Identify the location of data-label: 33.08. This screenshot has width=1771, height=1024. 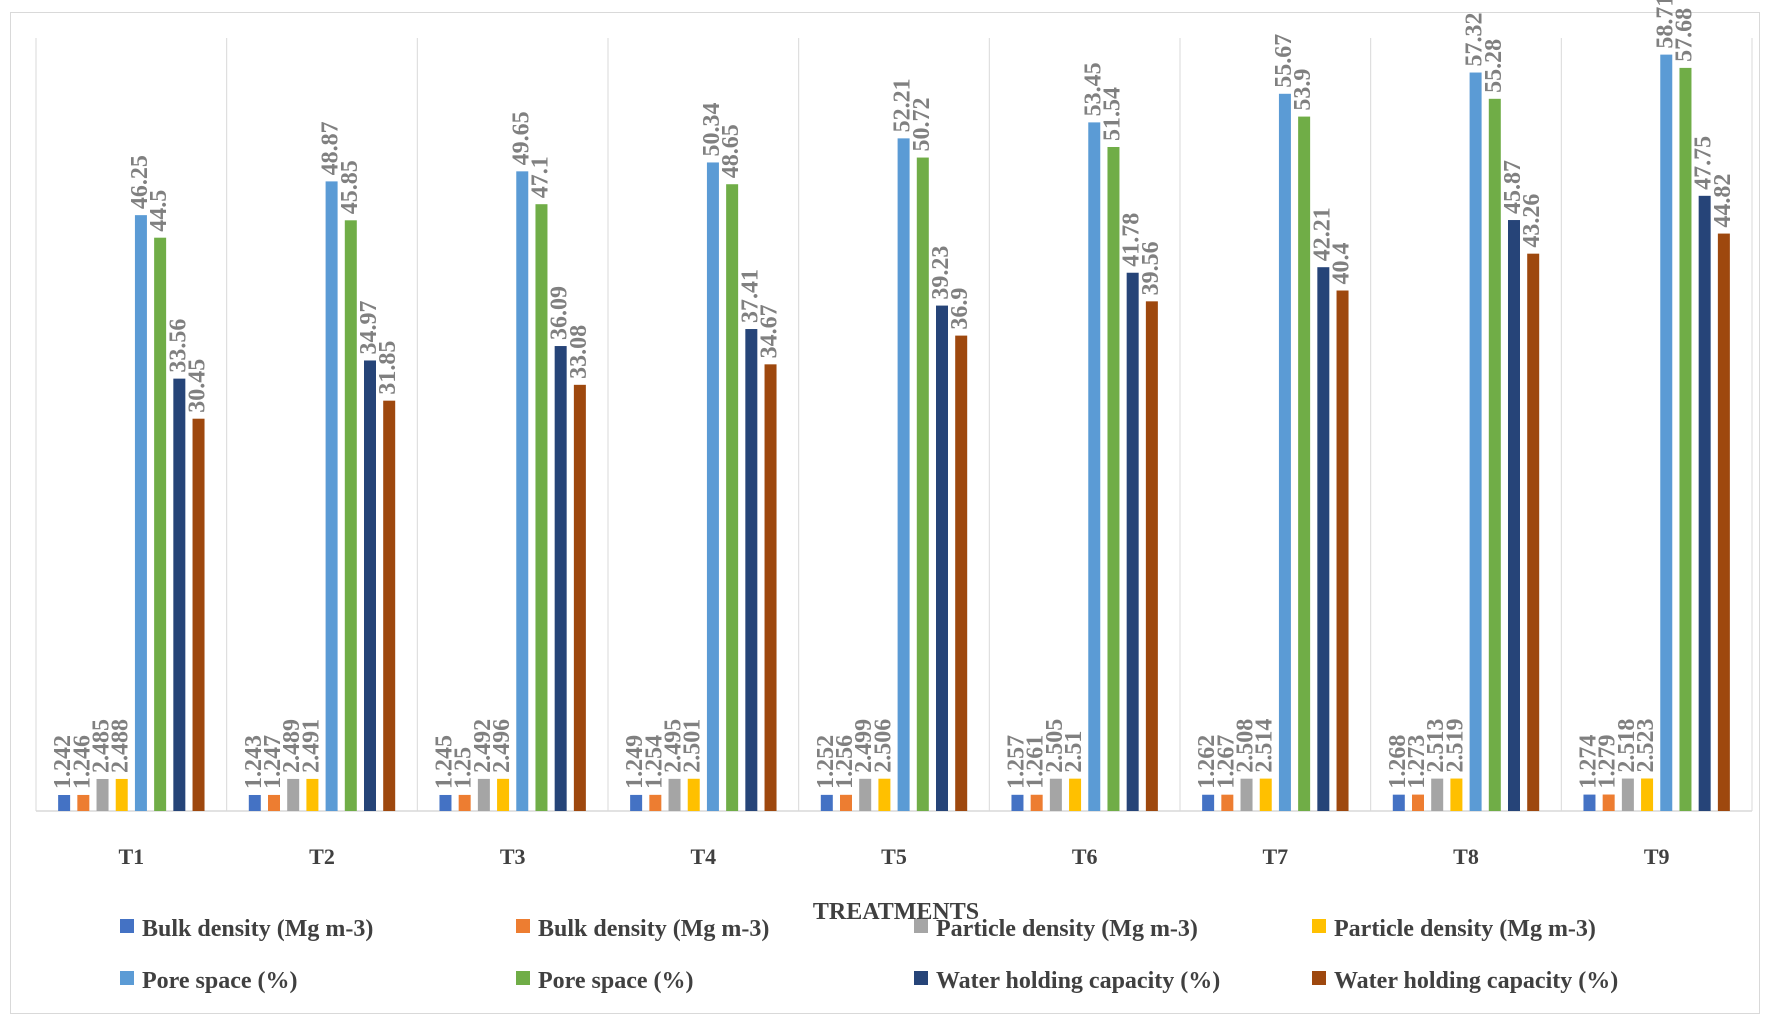
(579, 352).